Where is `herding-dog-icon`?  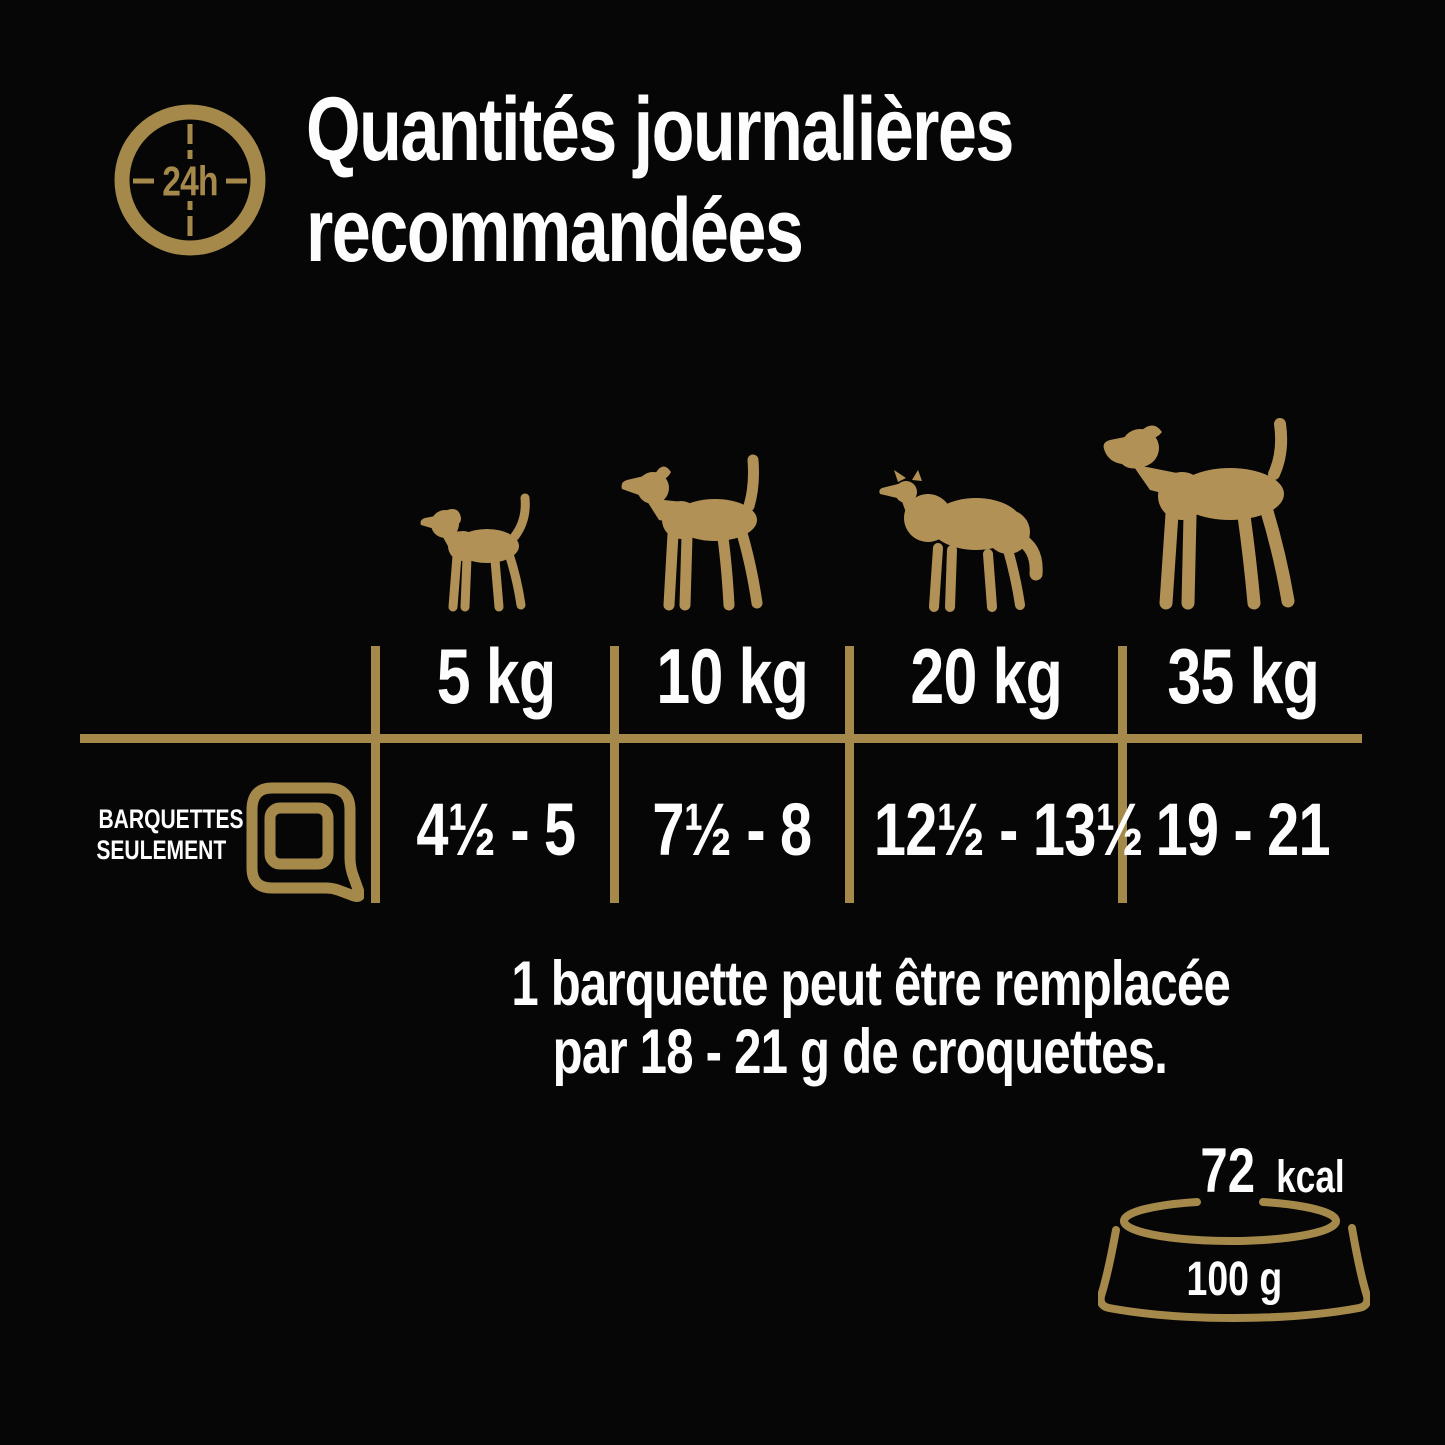 herding-dog-icon is located at coordinates (961, 541).